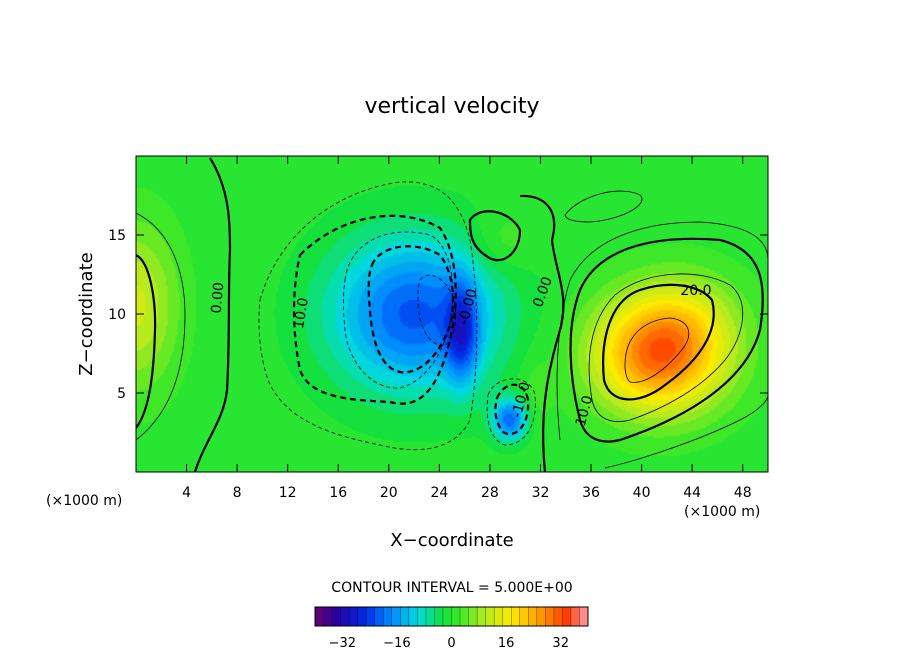 Image resolution: width=904 pixels, height=654 pixels. Describe the element at coordinates (495, 236) in the screenshot. I see `contour-zero-top-center` at that location.